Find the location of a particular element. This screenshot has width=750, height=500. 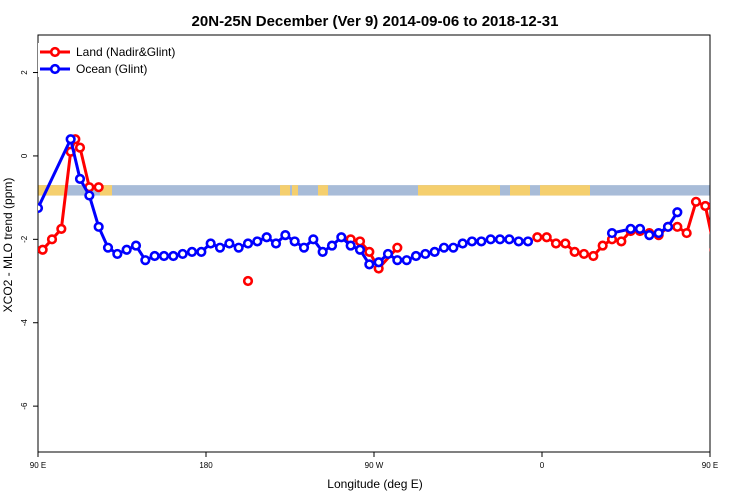

legend: Land (Nadir&Glint) Ocean (Glint) is located at coordinates (113, 60).